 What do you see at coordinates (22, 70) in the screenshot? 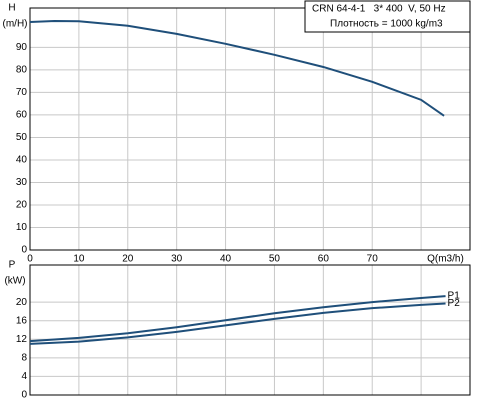
I see `y-tick-label: 80` at bounding box center [22, 70].